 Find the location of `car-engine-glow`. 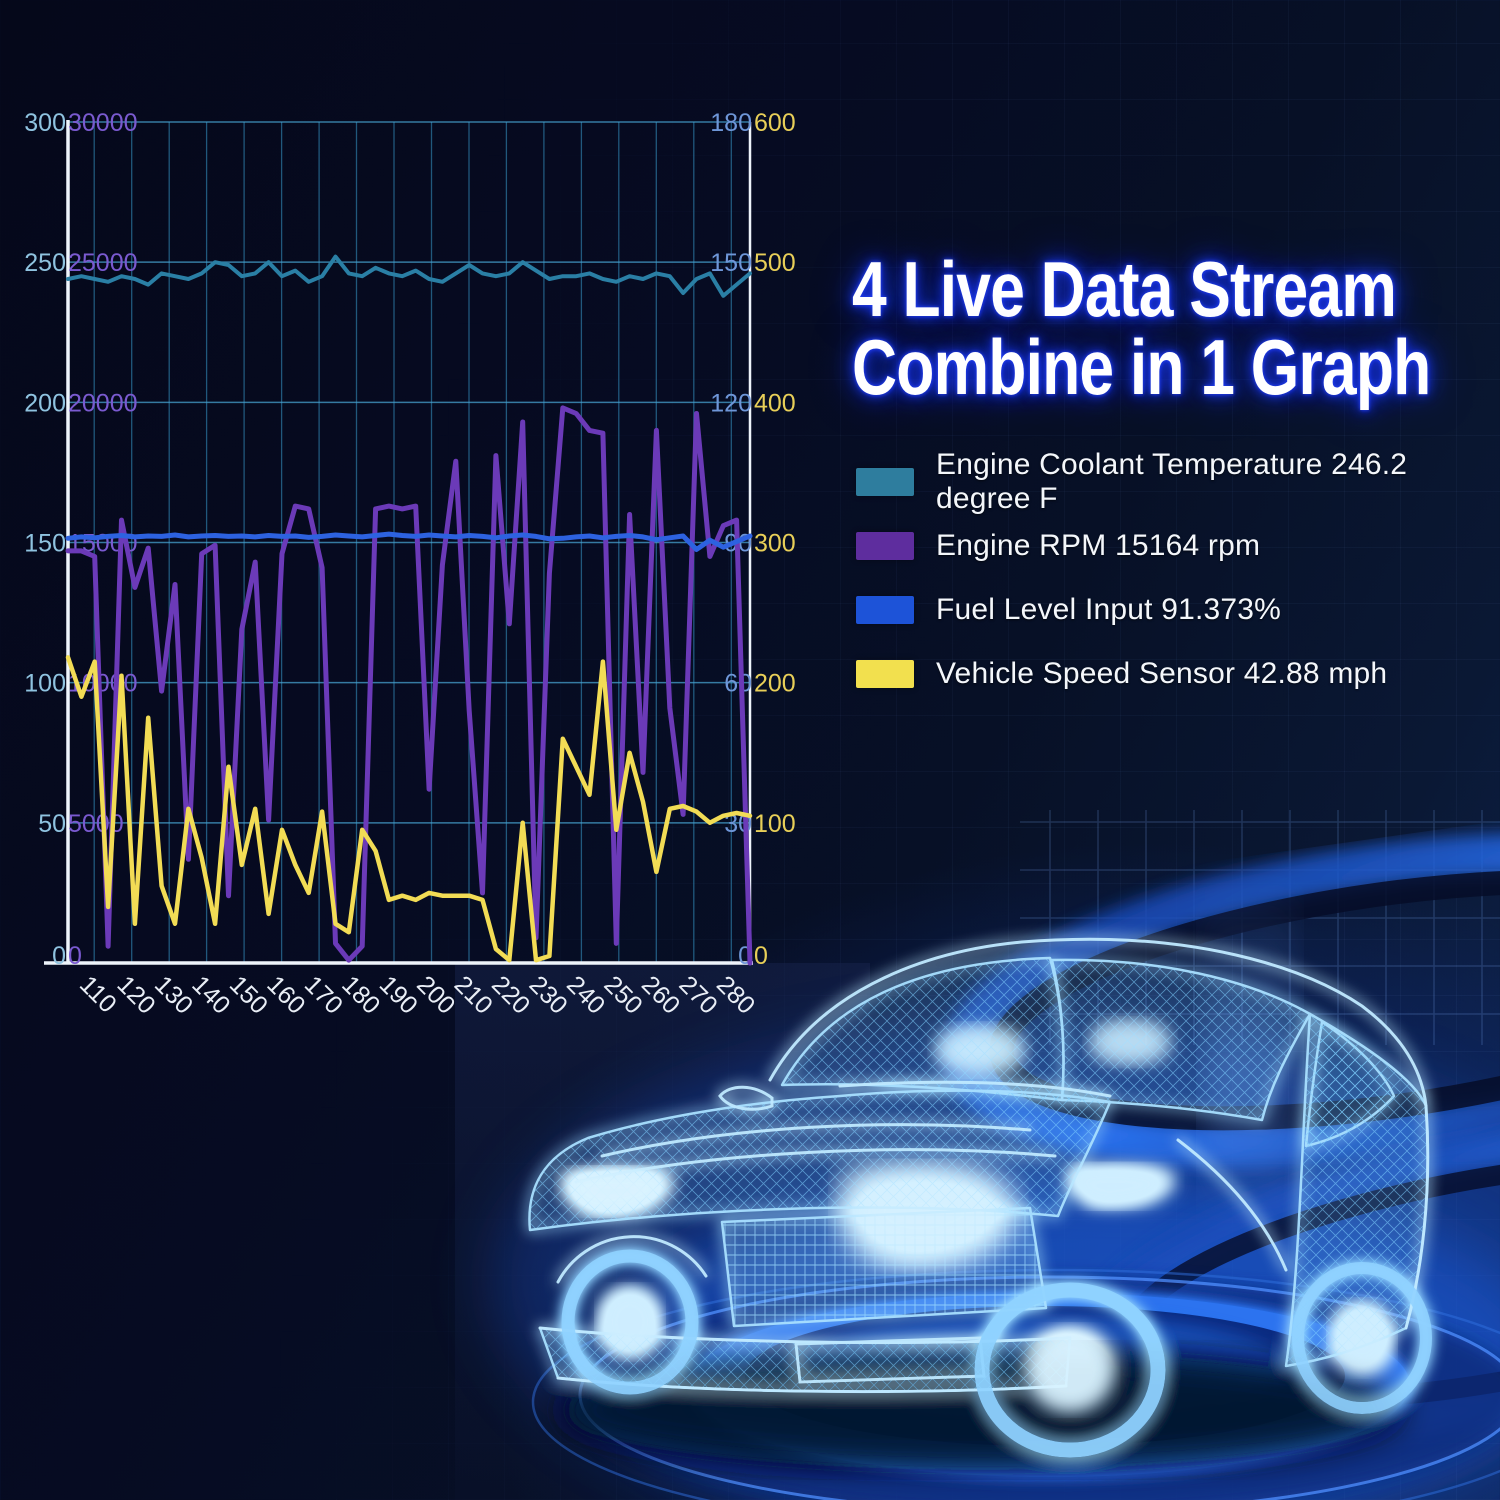

car-engine-glow is located at coordinates (928, 1216).